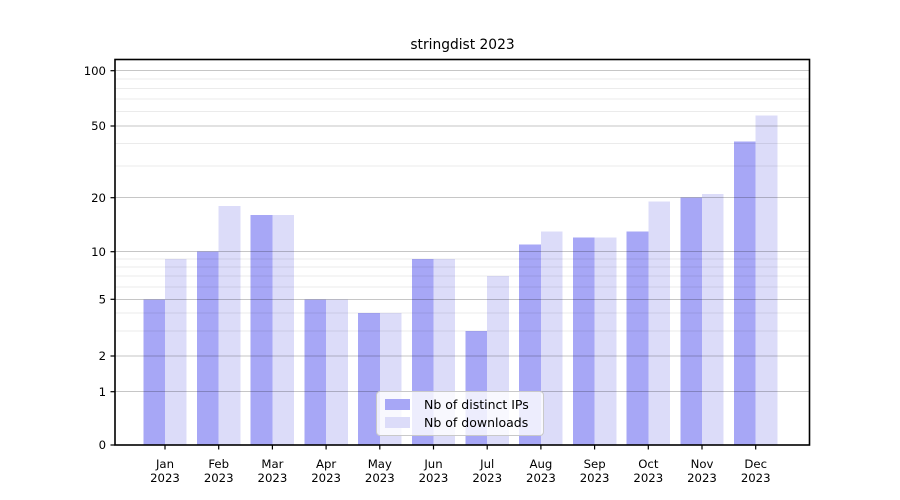  I want to click on x-tick-label-month: Dec, so click(755, 464).